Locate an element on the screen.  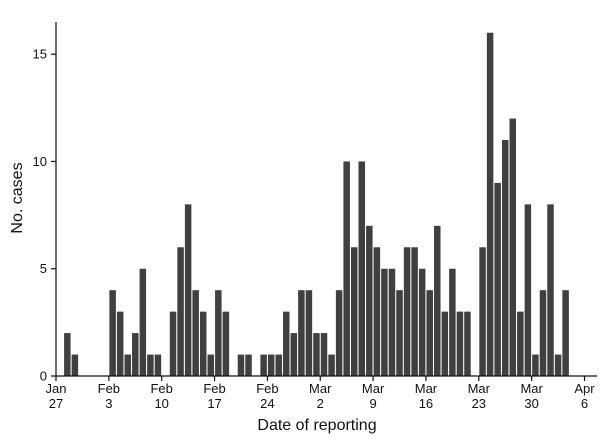
x-tick-label-7: Mar 16 is located at coordinates (426, 396).